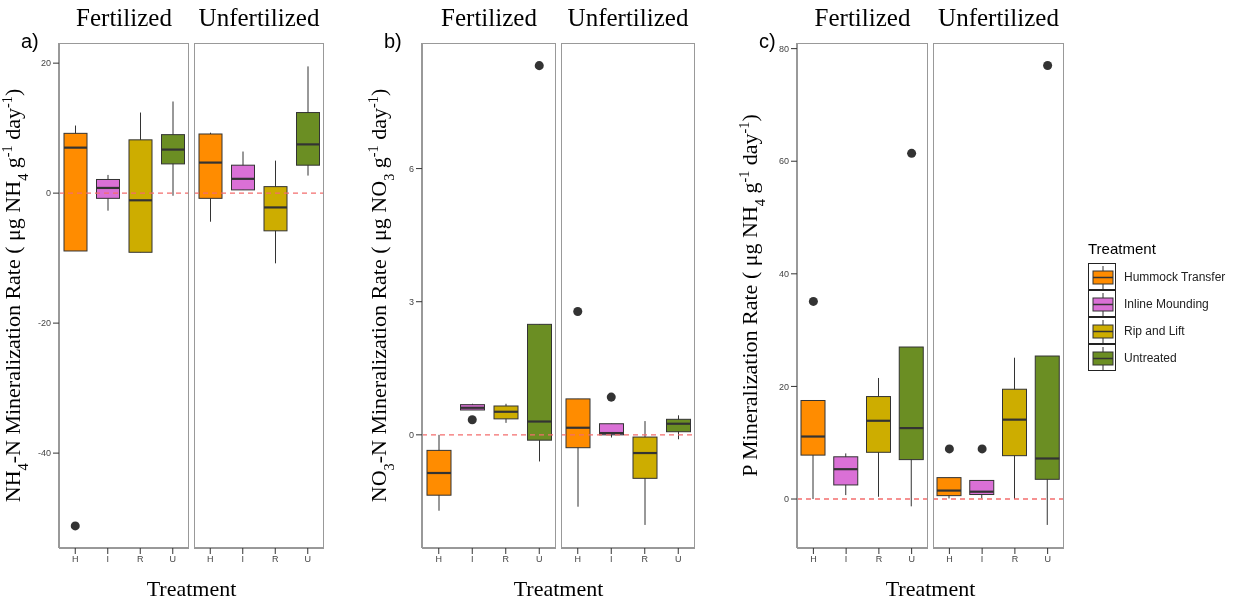 The width and height of the screenshot is (1241, 608). Describe the element at coordinates (1166, 303) in the screenshot. I see `legend-label: Inline Mounding` at that location.